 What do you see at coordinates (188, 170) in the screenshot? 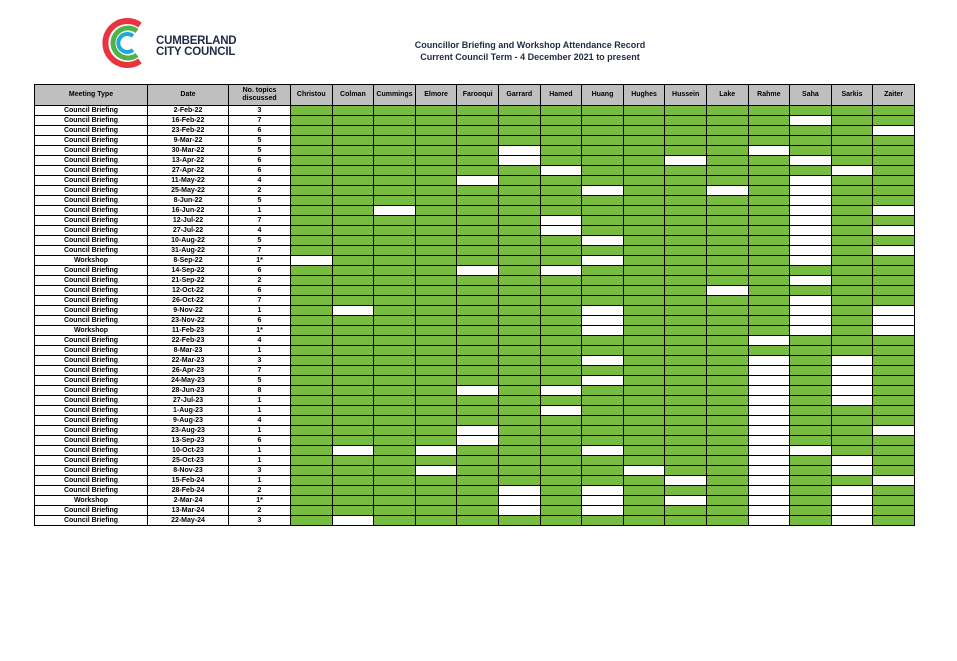
I see `date-cell: 27-Apr-22` at bounding box center [188, 170].